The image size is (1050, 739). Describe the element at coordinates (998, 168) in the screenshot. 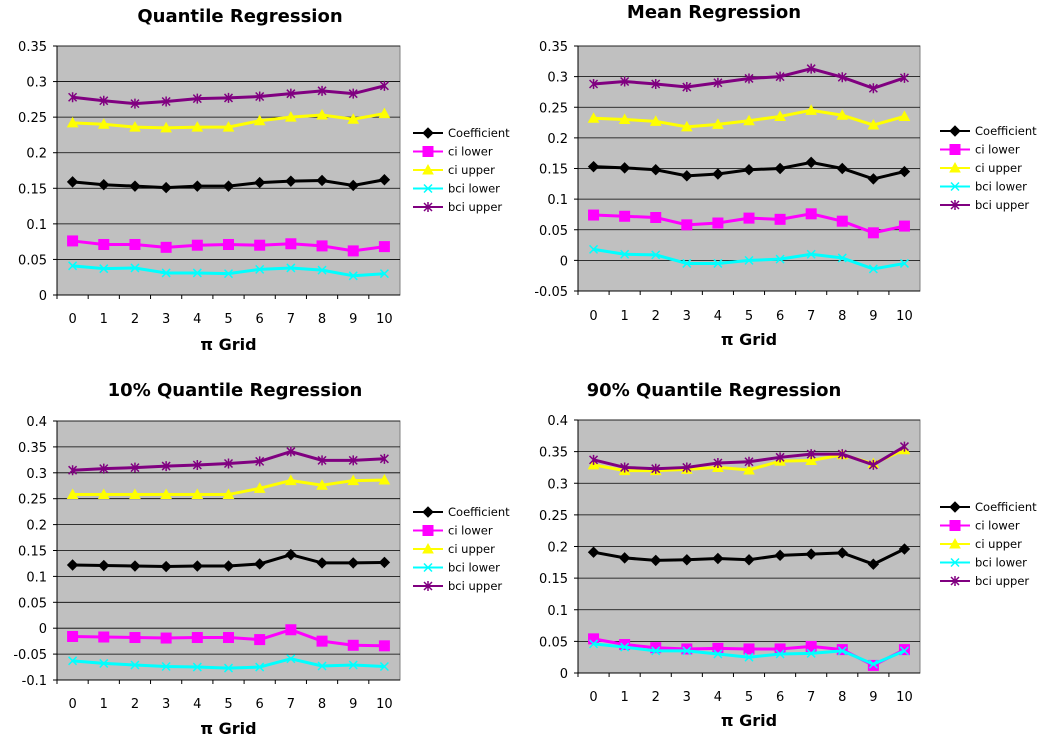

I see `chart-2-legend-label-ci-upper: ci upper` at that location.